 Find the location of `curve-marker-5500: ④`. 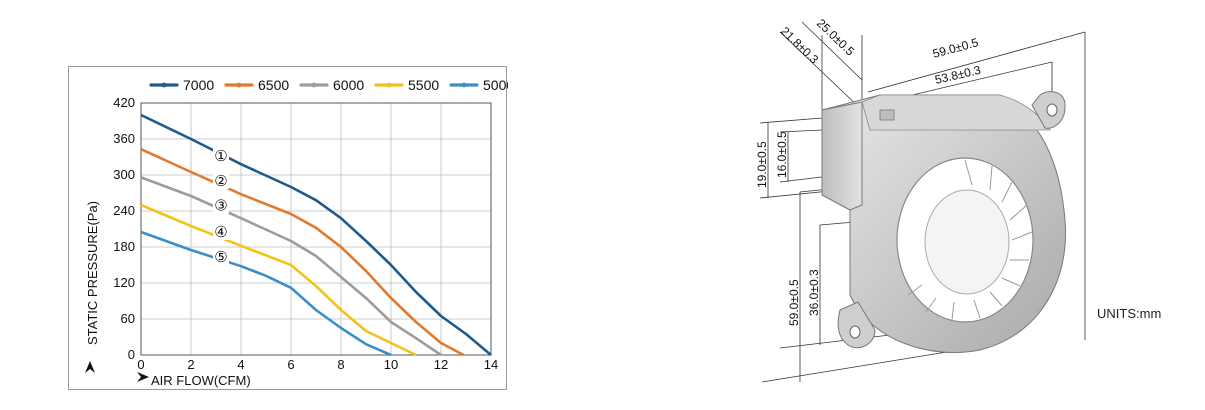

curve-marker-5500: ④ is located at coordinates (220, 232).